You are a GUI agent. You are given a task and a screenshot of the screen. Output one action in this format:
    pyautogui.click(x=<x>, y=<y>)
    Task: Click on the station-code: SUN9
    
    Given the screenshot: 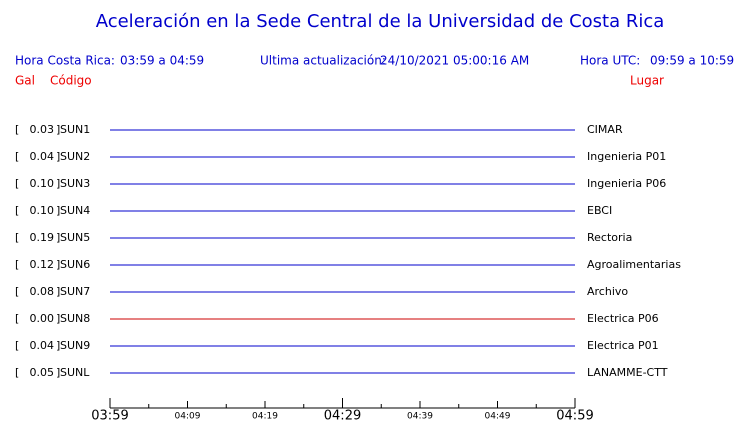 What is the action you would take?
    pyautogui.click(x=75, y=345)
    